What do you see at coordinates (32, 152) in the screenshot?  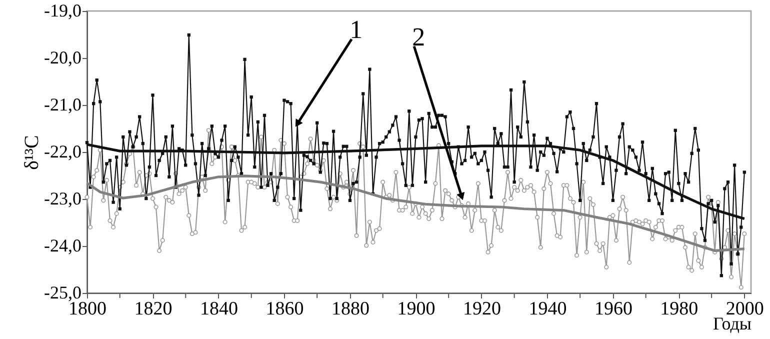 I see `y-axis-title: δ¹³C` at bounding box center [32, 152].